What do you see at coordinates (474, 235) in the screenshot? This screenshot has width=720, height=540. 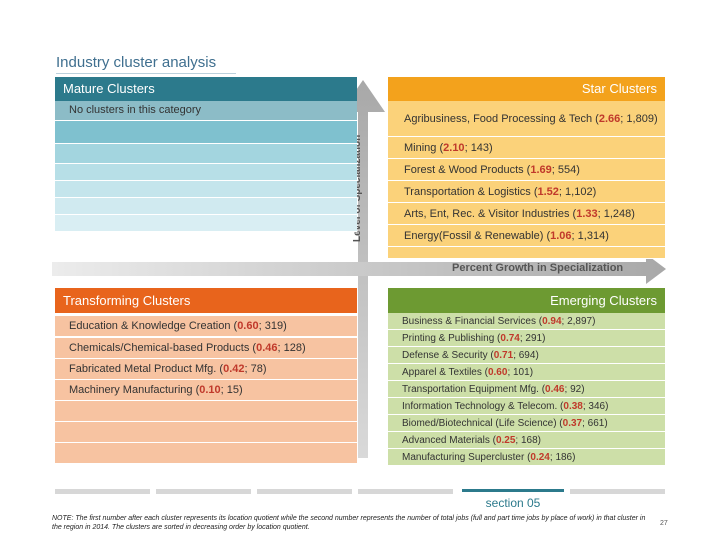 I see `cluster-name: Energy(Fossil & Renewable)` at bounding box center [474, 235].